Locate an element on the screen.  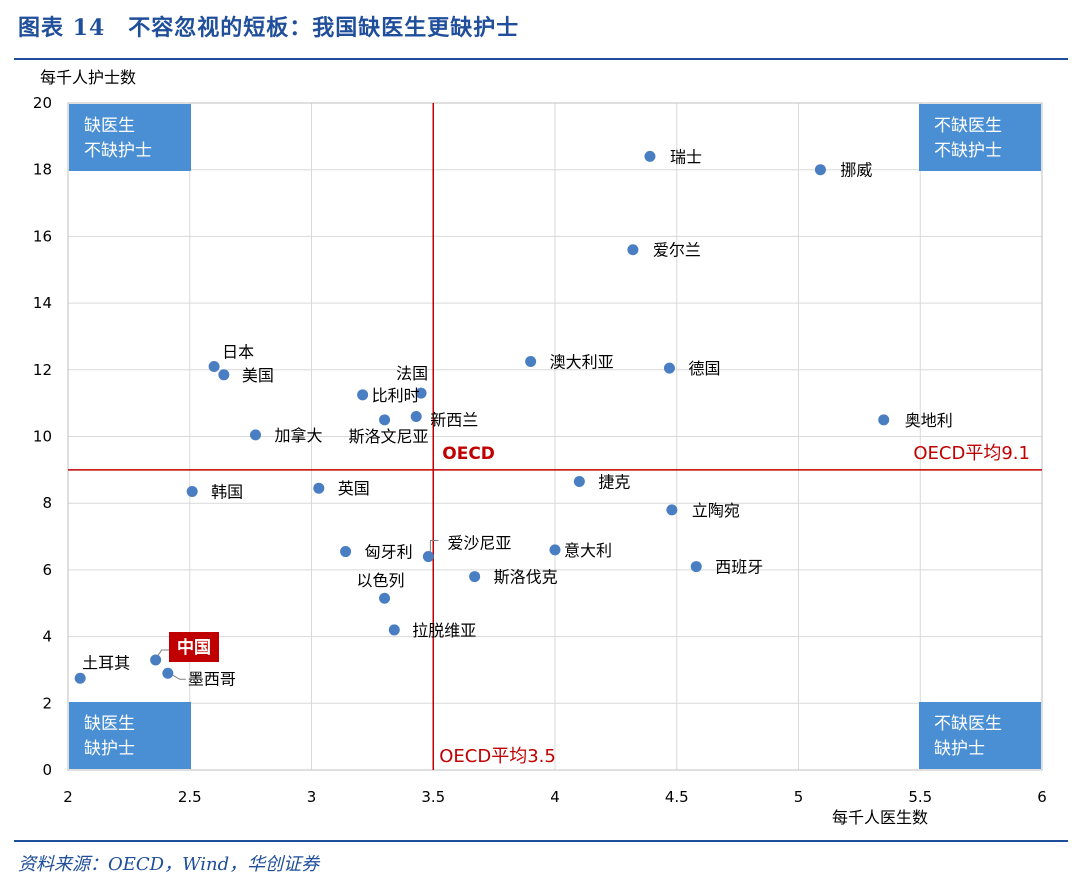
point-立陶宛: 立陶宛 is located at coordinates (703, 510).